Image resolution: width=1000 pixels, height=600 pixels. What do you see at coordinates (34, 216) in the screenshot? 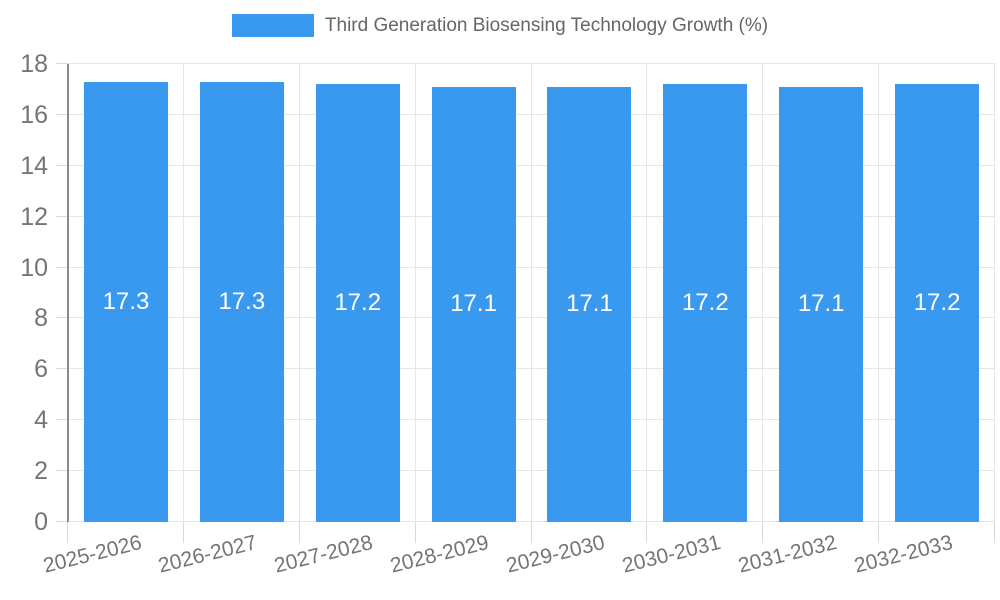
I see `y-axis-tick-label: 12` at bounding box center [34, 216].